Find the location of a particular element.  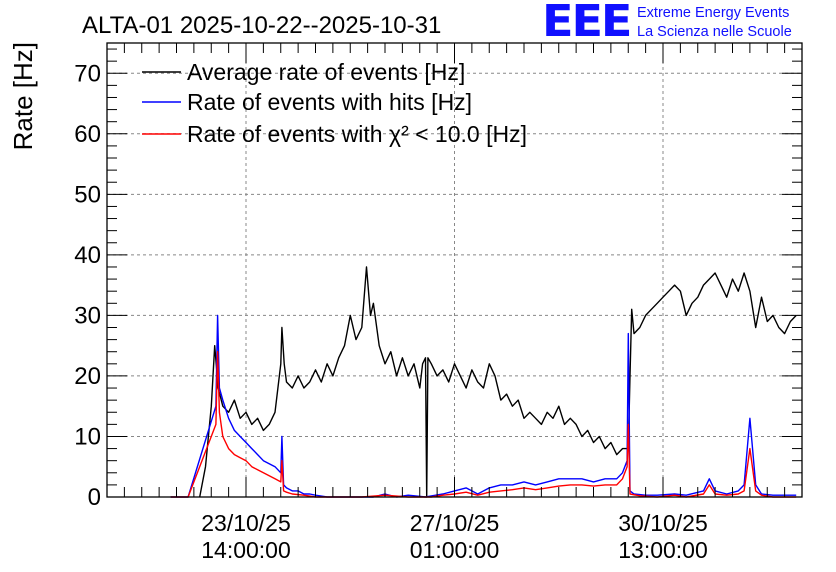

x-tick-label-date: 23/10/25 is located at coordinates (246, 523).